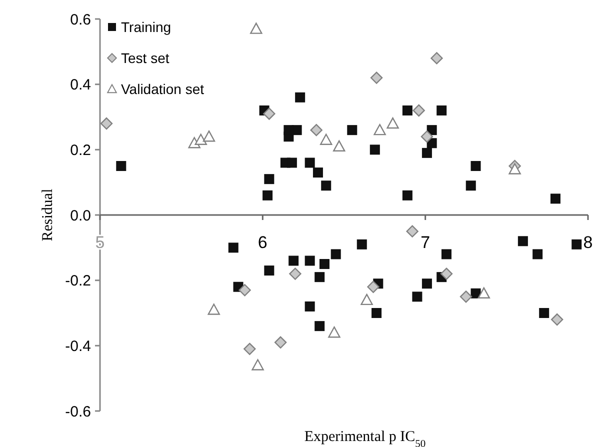  I want to click on y-tick-label: 0.0, so click(80, 215).